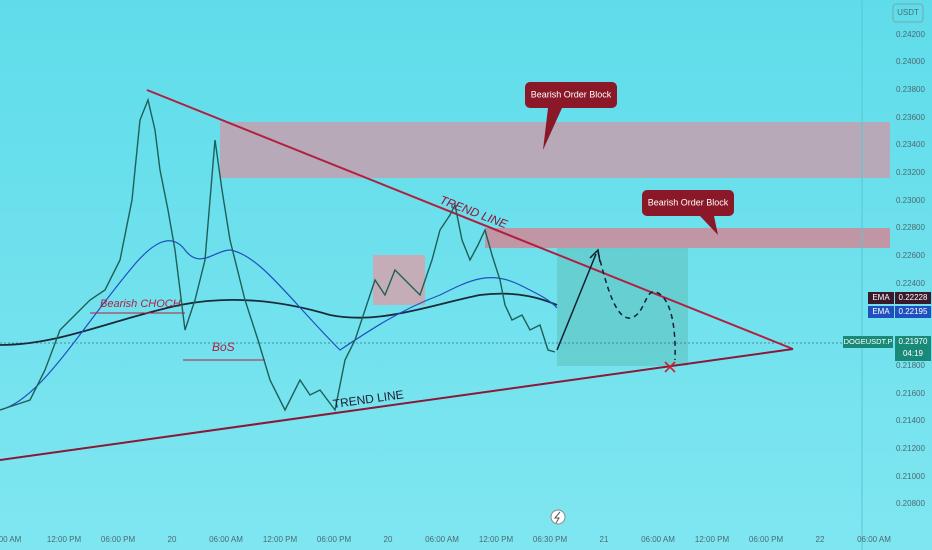  Describe the element at coordinates (910, 448) in the screenshot. I see `price-label: 0.21200` at that location.